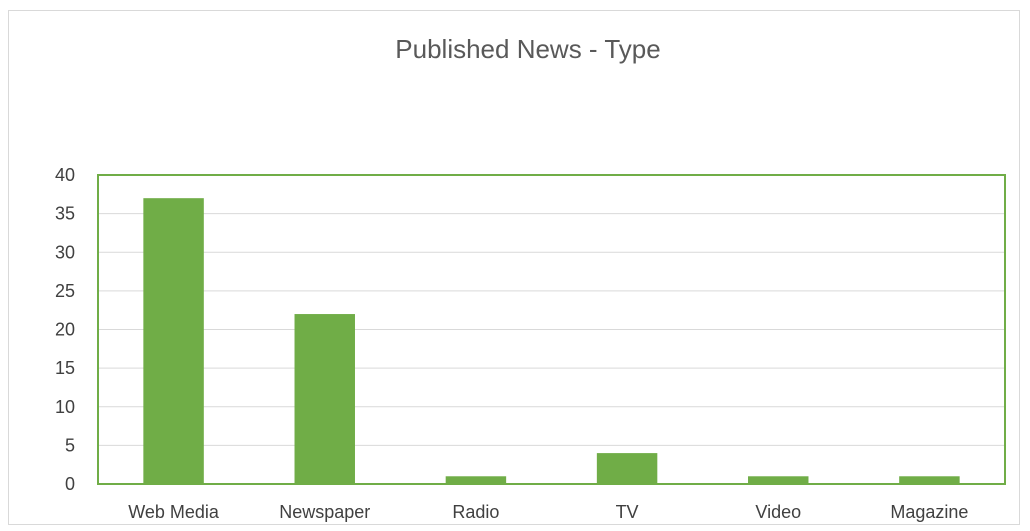  Describe the element at coordinates (475, 512) in the screenshot. I see `category-label: Radio` at that location.